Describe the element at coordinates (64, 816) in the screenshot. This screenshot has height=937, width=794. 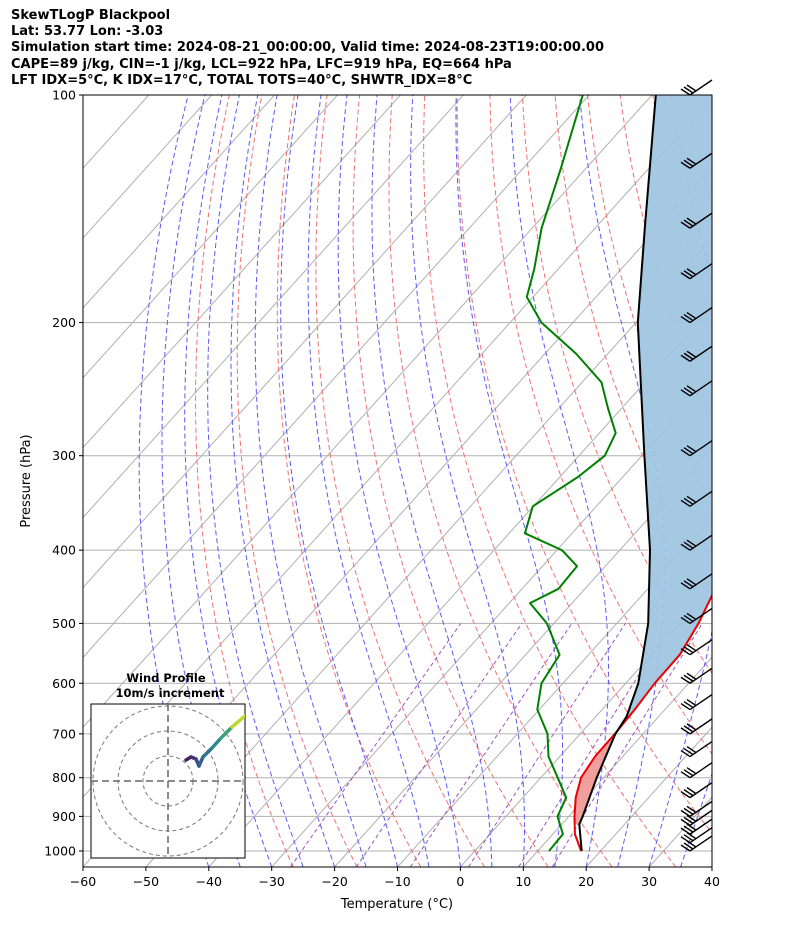
I see `y-tick-label: 900` at that location.